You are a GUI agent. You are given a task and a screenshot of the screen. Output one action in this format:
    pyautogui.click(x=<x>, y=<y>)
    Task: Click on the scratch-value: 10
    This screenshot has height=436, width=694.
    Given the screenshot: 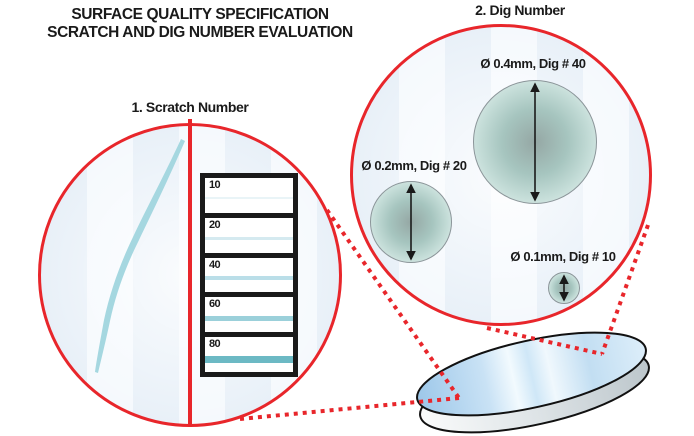 What is the action you would take?
    pyautogui.click(x=215, y=185)
    